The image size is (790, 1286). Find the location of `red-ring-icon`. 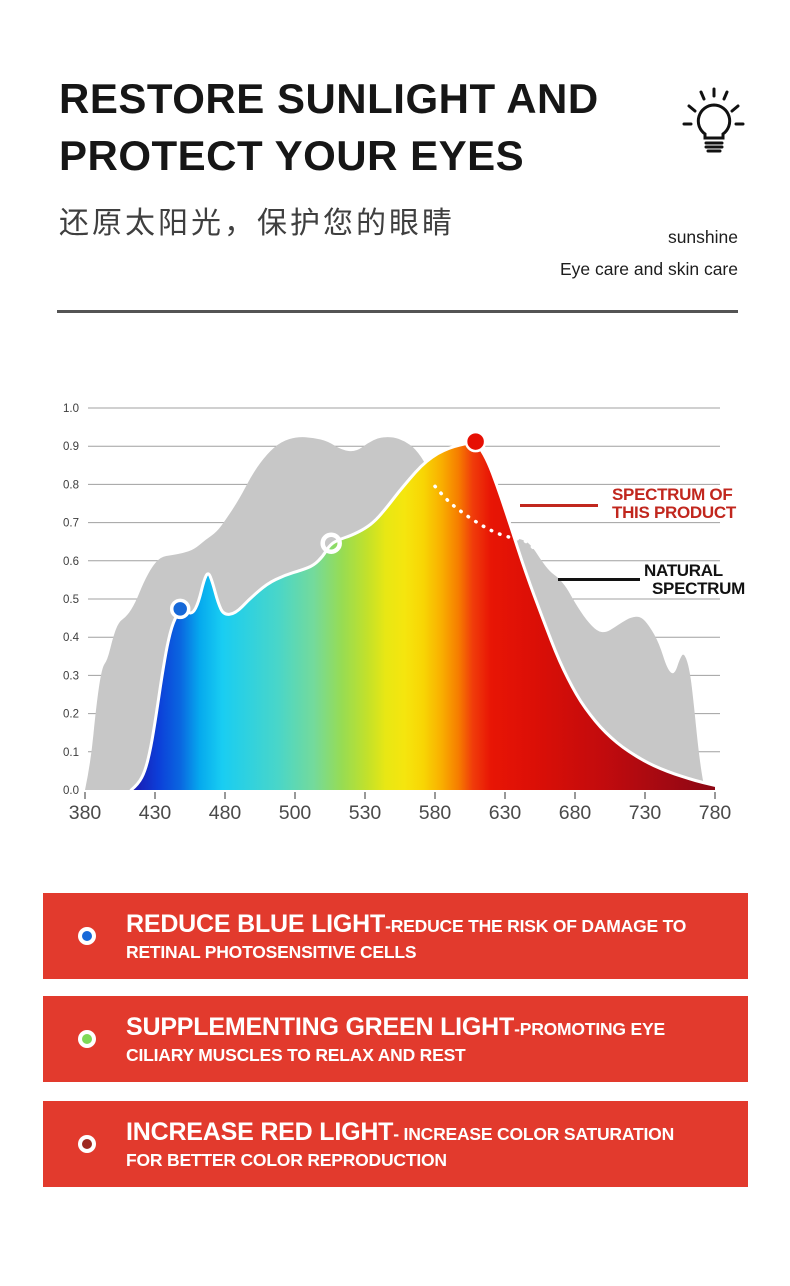

red-ring-icon is located at coordinates (87, 1144).